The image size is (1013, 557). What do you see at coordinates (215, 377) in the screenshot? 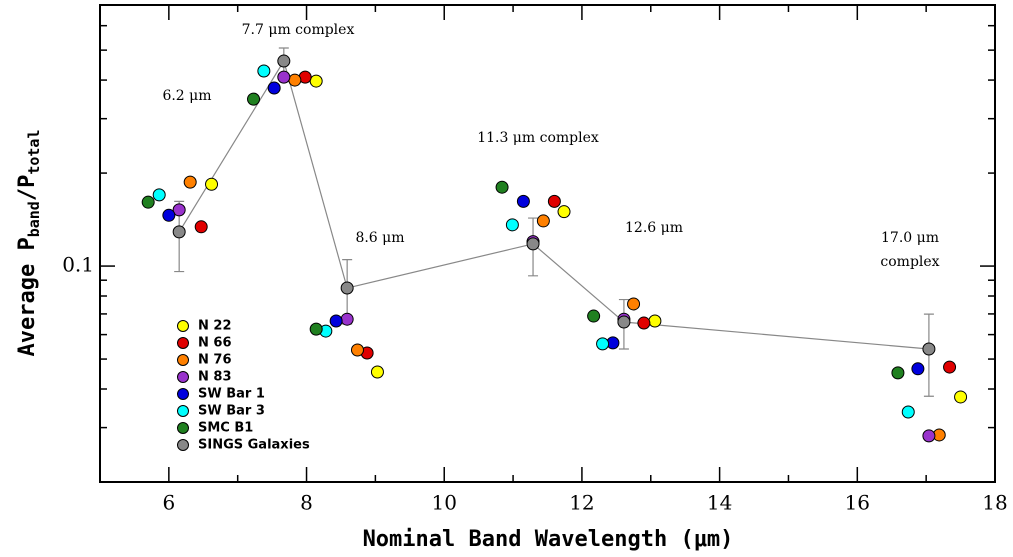
I see `legend-label: N 83` at bounding box center [215, 377].